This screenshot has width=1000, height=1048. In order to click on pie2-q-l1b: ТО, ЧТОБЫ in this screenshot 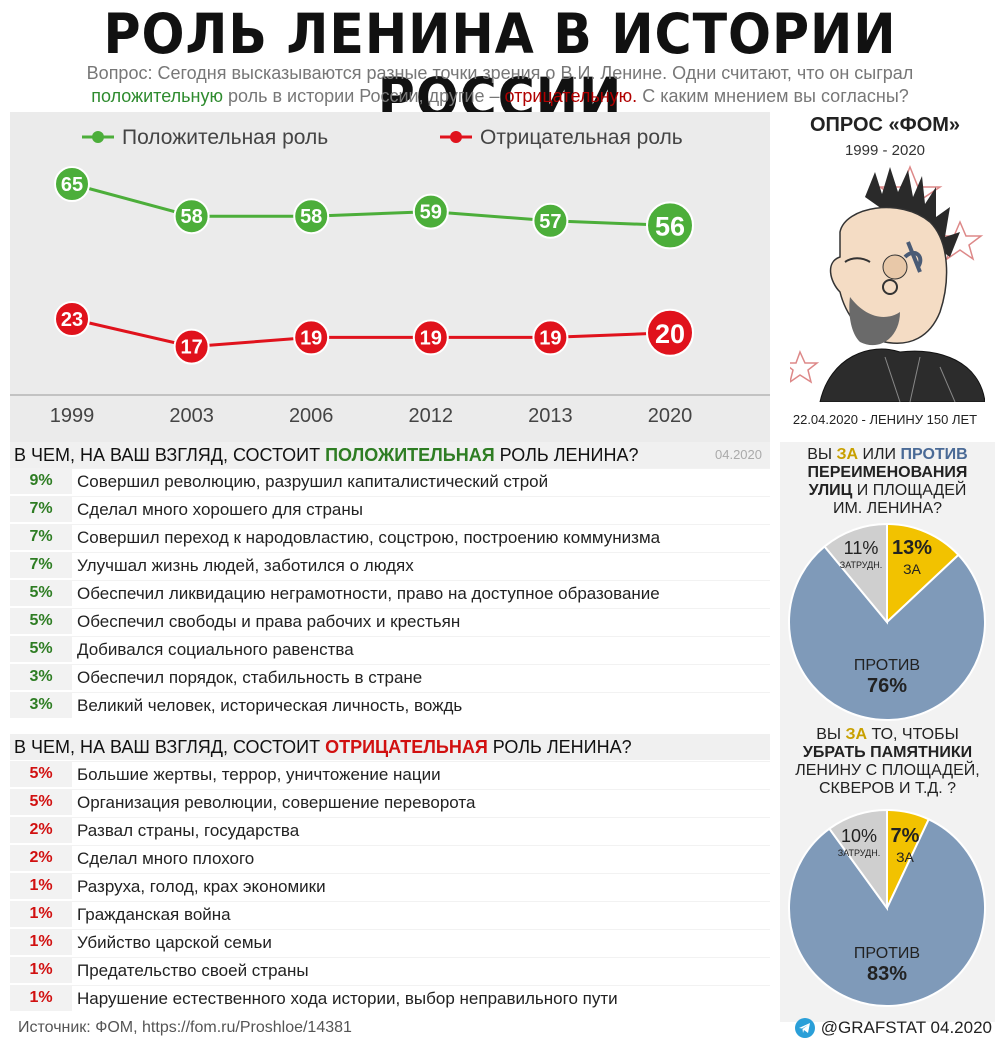, I will do `click(913, 734)`.